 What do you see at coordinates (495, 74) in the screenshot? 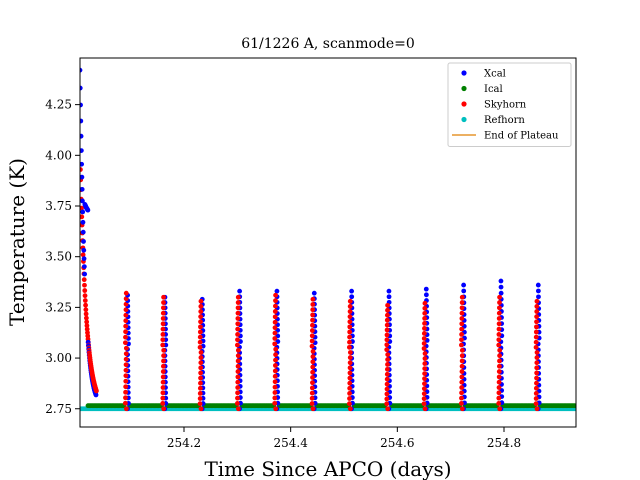
I see `legend-label: Xcal` at bounding box center [495, 74].